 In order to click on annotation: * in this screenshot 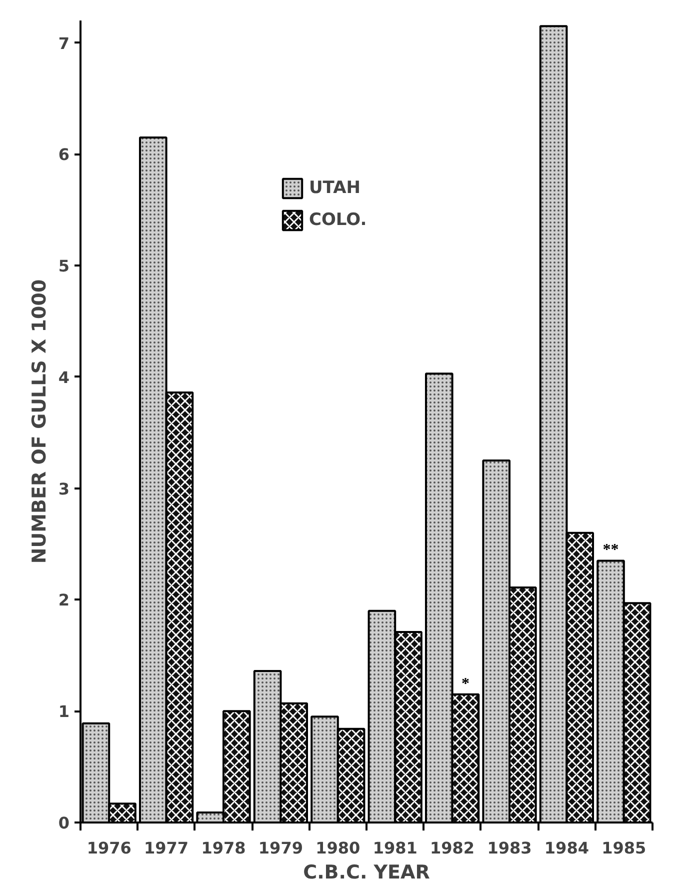, I will do `click(465, 683)`.